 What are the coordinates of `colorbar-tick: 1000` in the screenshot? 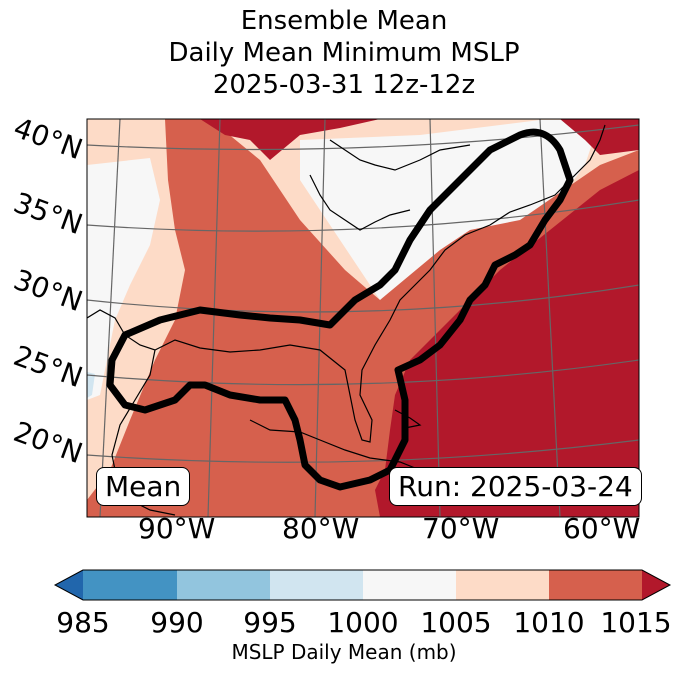 It's located at (363, 622).